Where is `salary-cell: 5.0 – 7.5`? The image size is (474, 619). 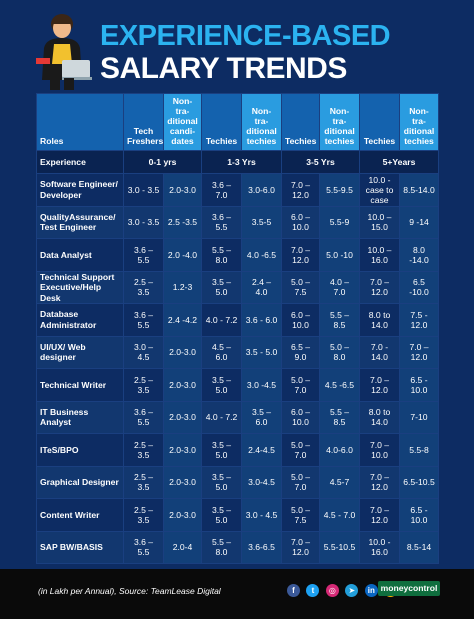 salary-cell: 5.0 – 7.5 is located at coordinates (300, 287).